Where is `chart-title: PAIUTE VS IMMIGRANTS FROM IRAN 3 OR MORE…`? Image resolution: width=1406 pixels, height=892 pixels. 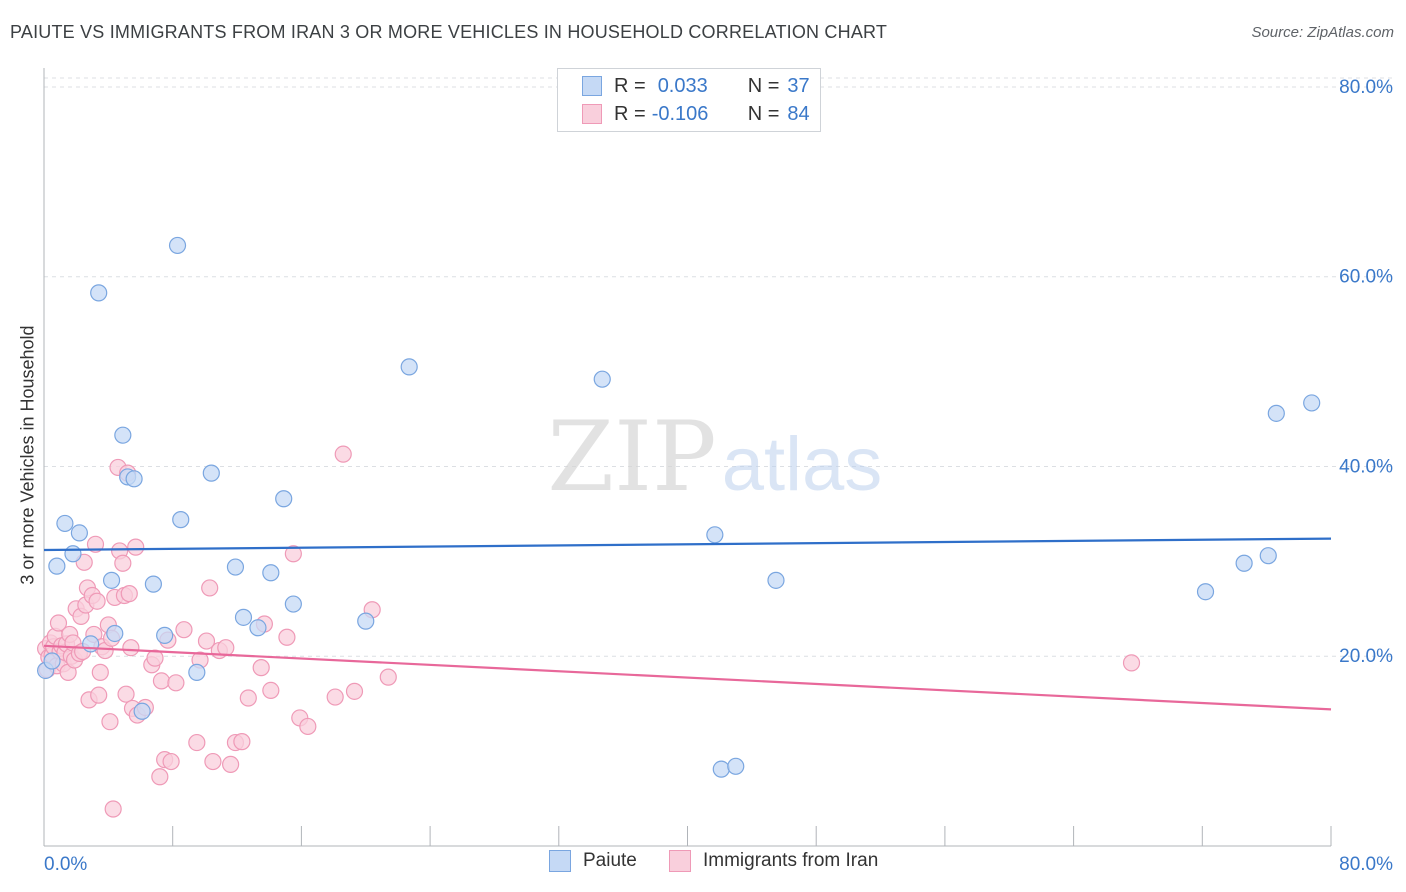 chart-title: PAIUTE VS IMMIGRANTS FROM IRAN 3 OR MORE… is located at coordinates (449, 32).